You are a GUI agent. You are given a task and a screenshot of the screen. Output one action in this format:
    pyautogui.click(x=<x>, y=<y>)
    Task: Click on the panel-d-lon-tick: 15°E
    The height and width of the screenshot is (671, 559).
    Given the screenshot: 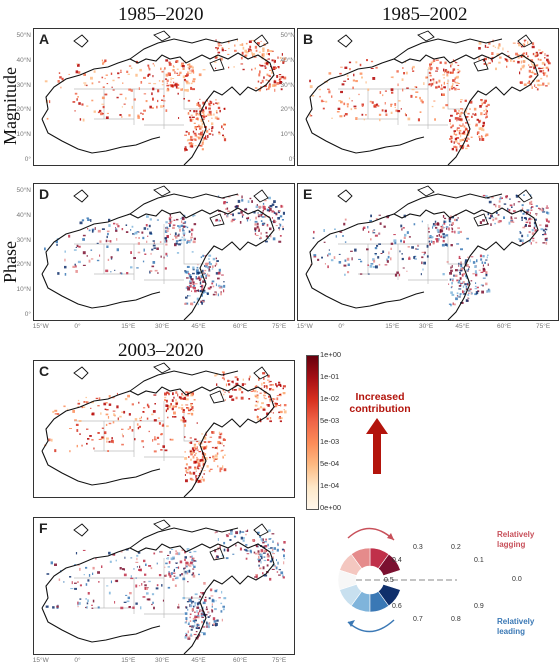 What is the action you would take?
    pyautogui.click(x=128, y=326)
    